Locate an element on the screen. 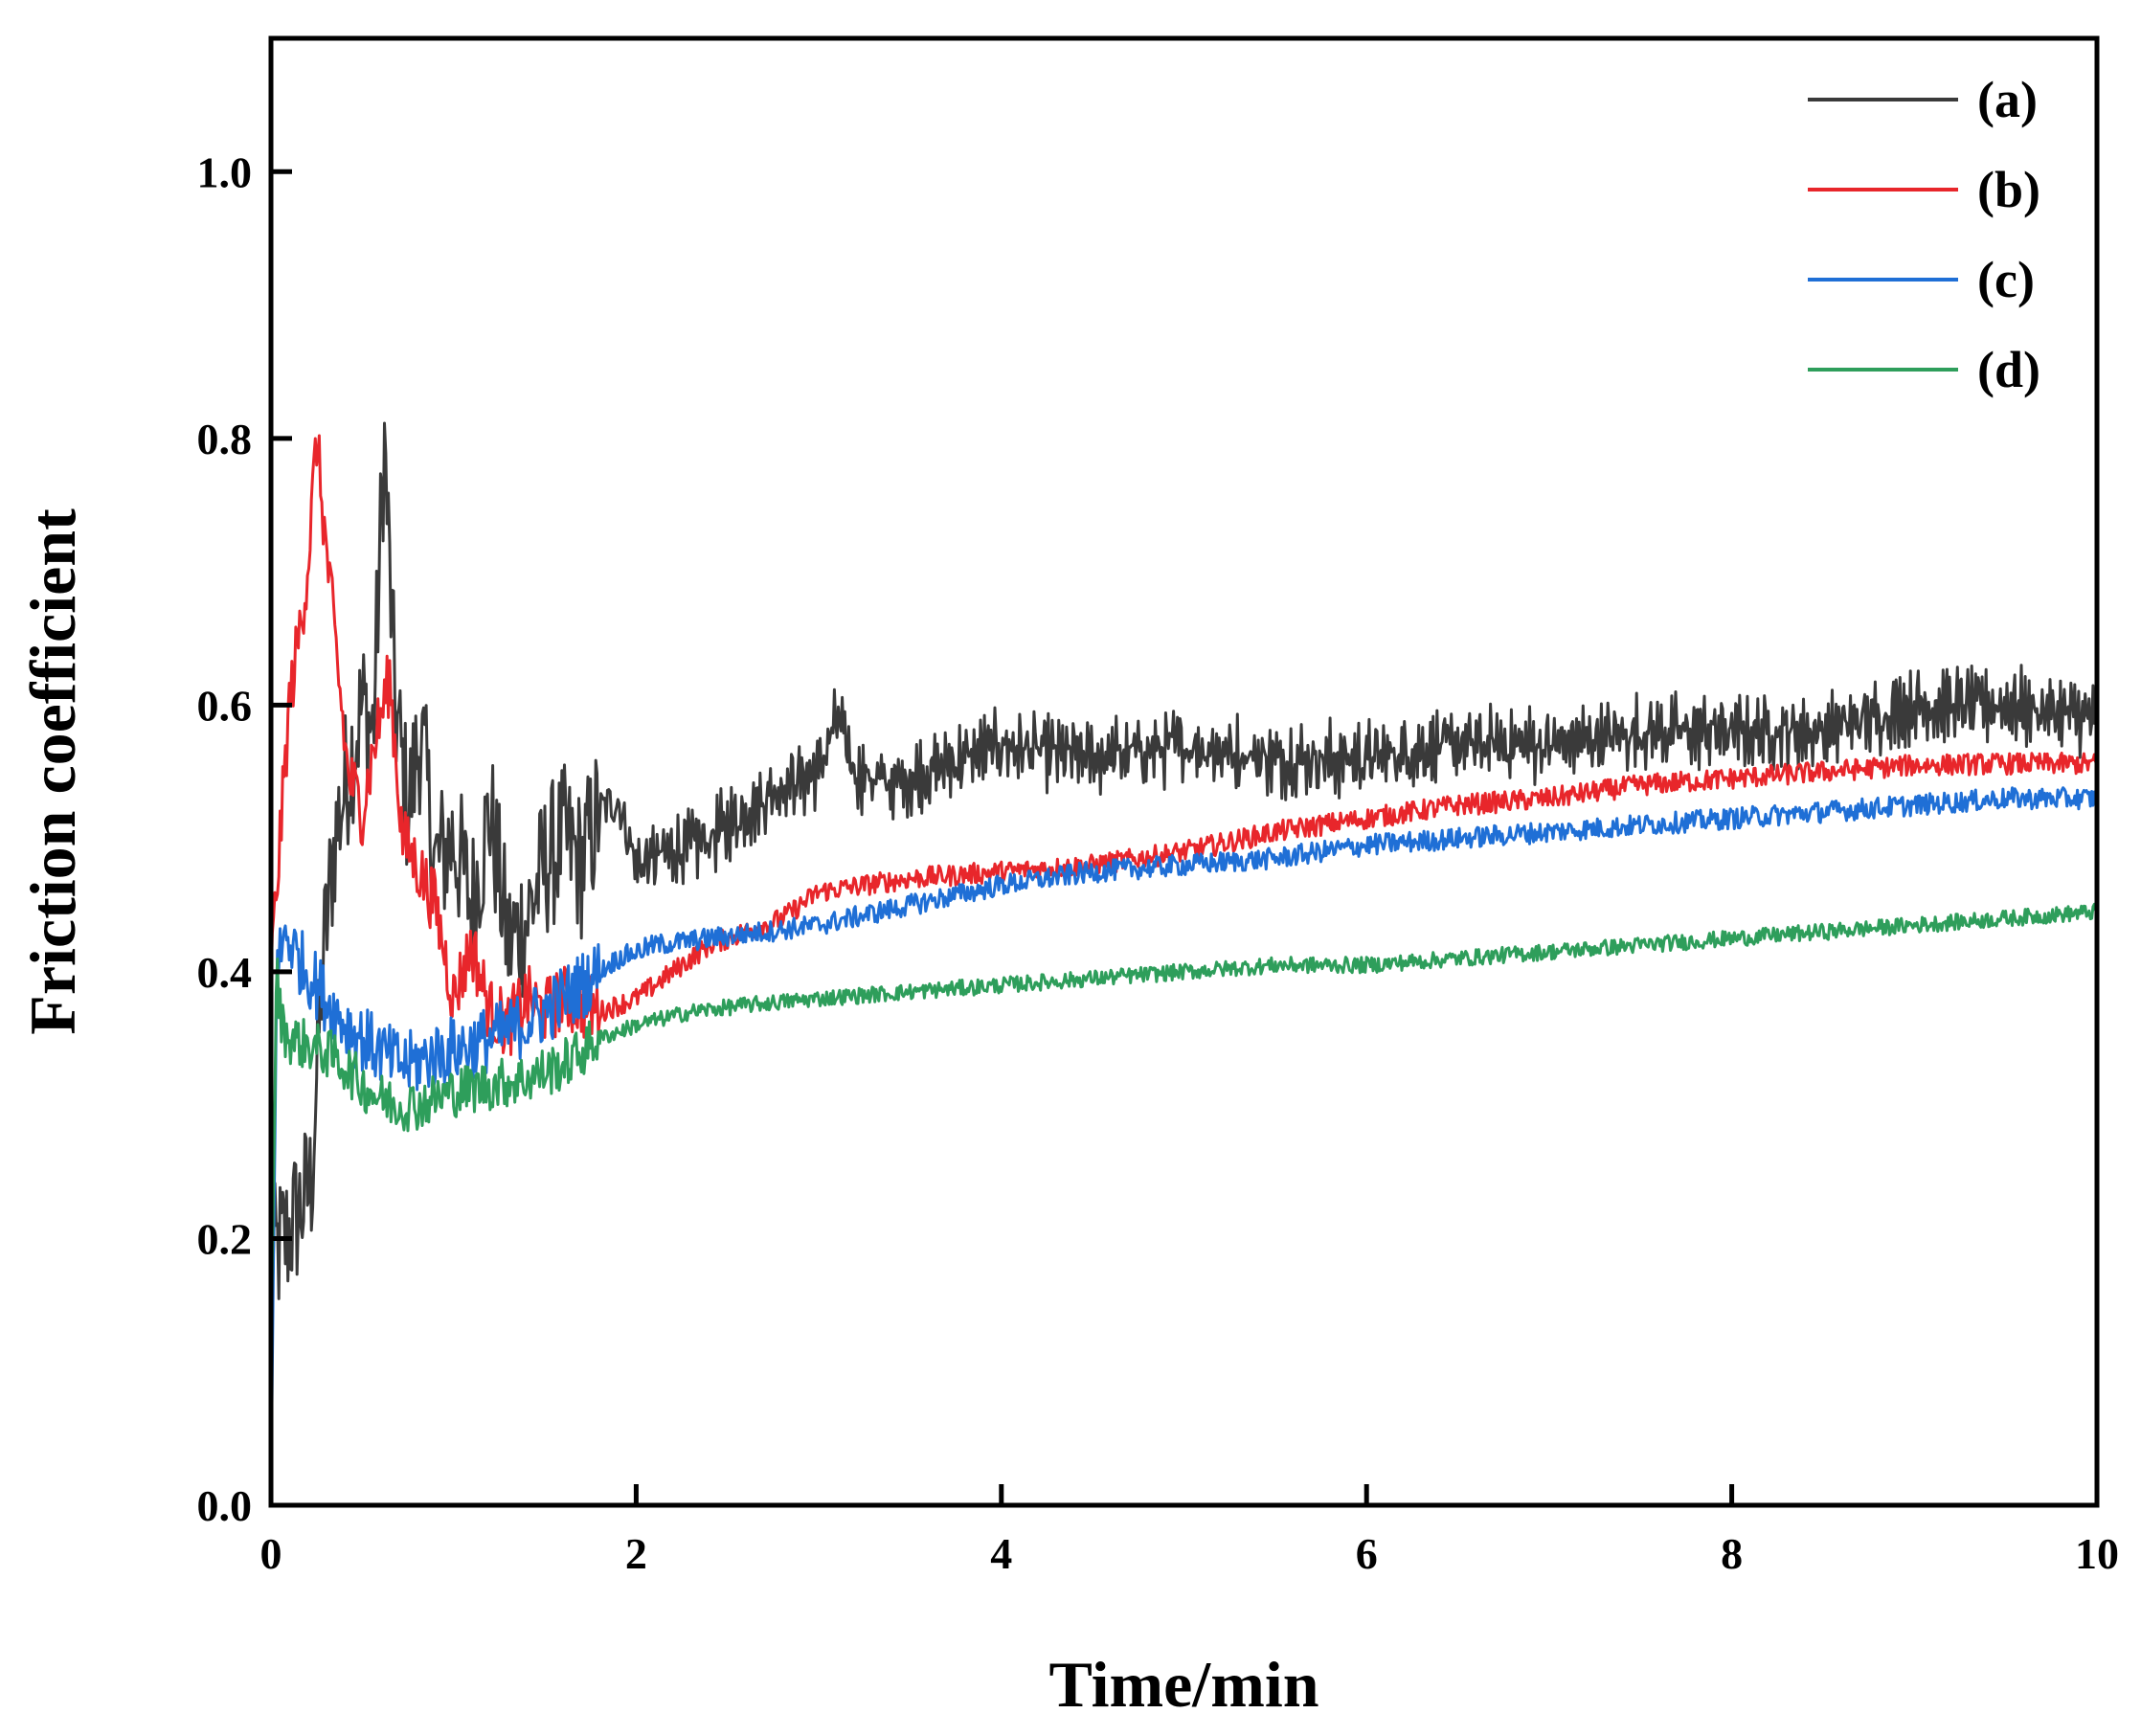  x-tick-label: 10 is located at coordinates (2097, 1553).